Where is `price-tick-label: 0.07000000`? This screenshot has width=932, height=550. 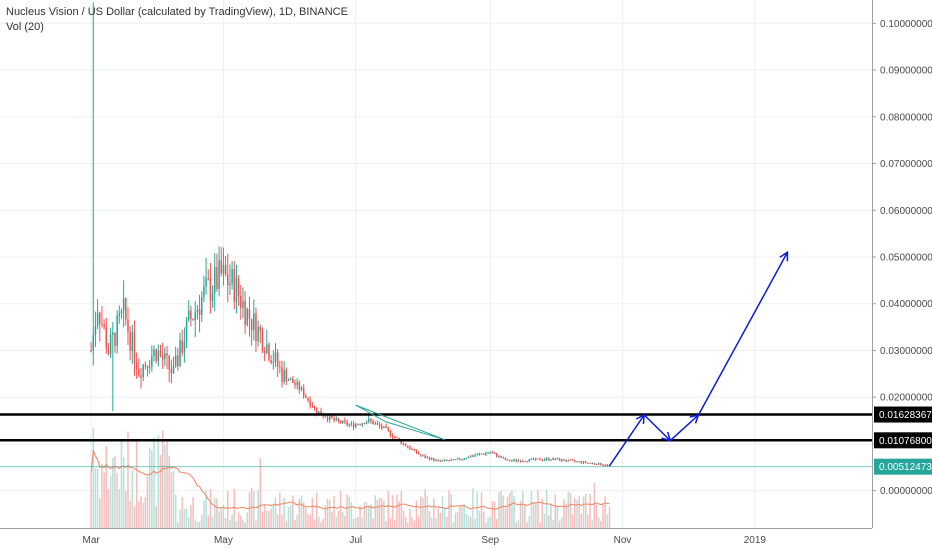 price-tick-label: 0.07000000 is located at coordinates (906, 164).